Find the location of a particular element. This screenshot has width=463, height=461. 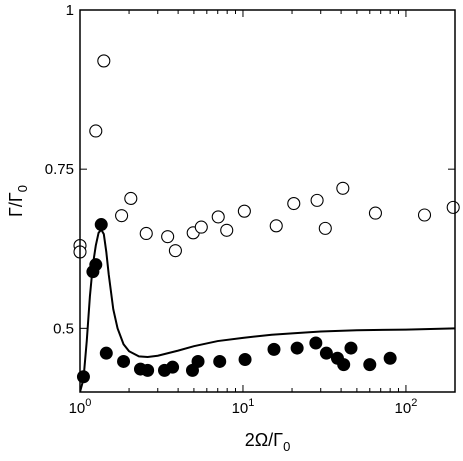

x-tick-label-exponent: 1 is located at coordinates (251, 403).